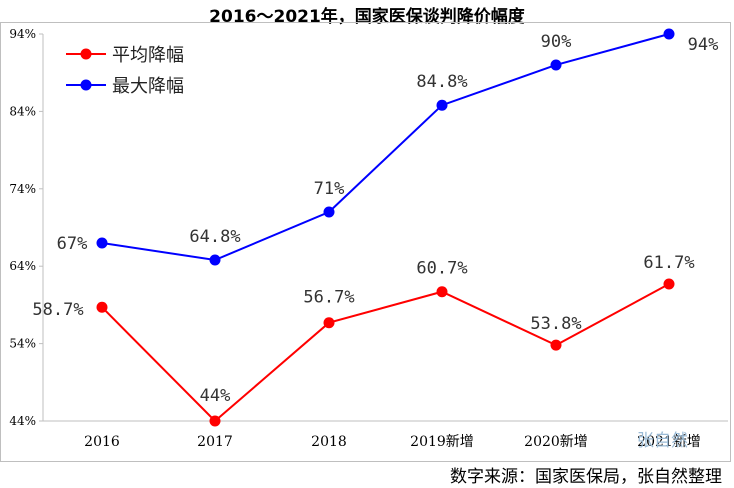 This screenshot has height=488, width=734. Describe the element at coordinates (668, 263) in the screenshot. I see `data-label: 61.7%` at that location.